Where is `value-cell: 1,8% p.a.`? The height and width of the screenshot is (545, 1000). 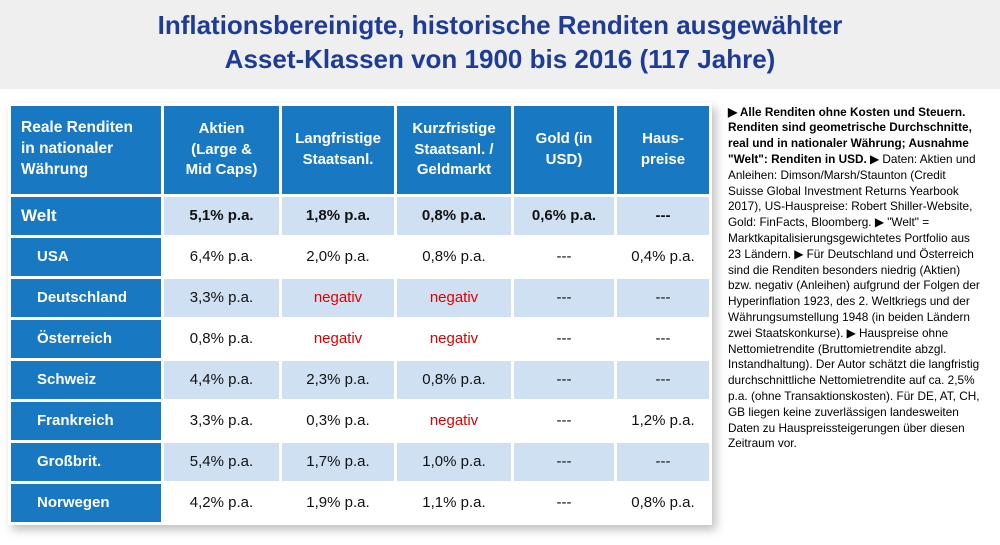 value-cell: 1,8% p.a. is located at coordinates (338, 215).